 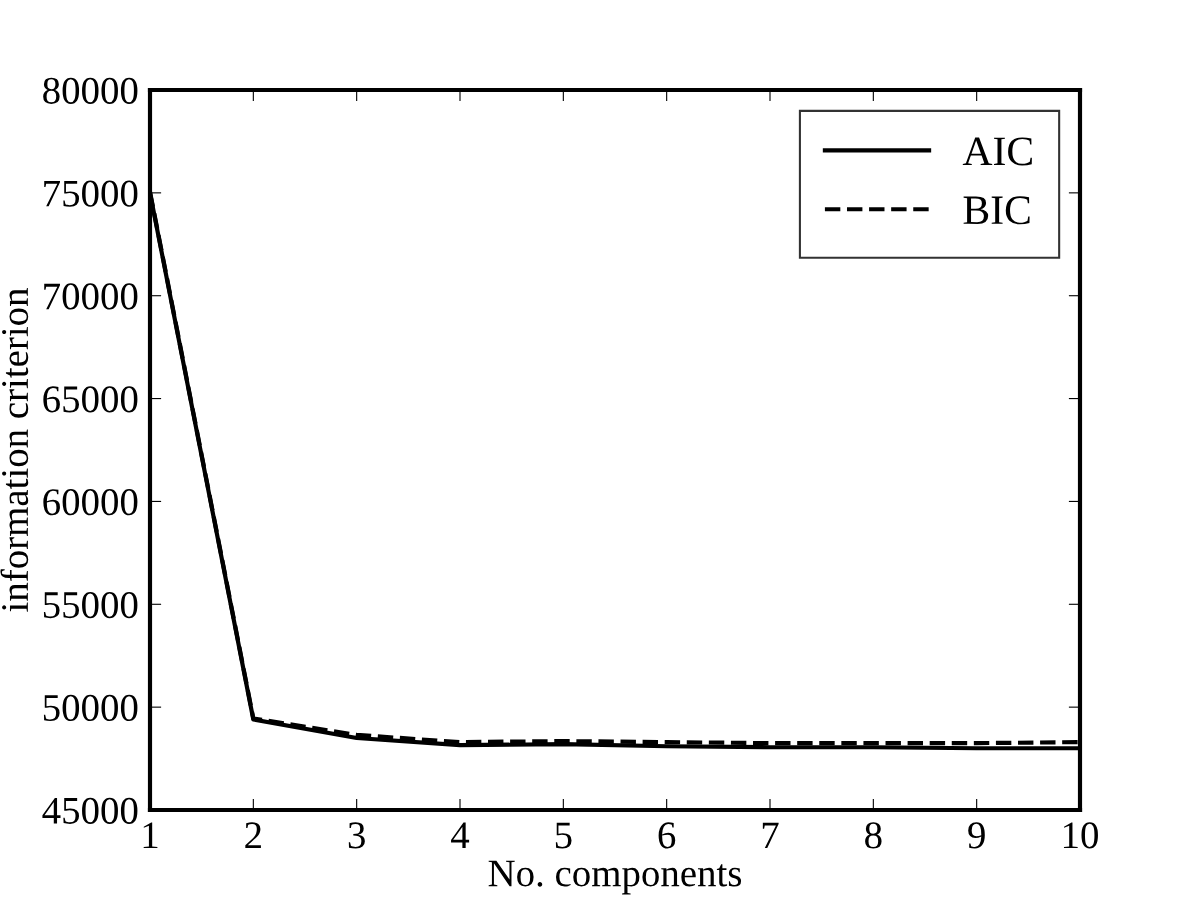 I want to click on y-axis-title: information criterion, so click(x=14, y=450).